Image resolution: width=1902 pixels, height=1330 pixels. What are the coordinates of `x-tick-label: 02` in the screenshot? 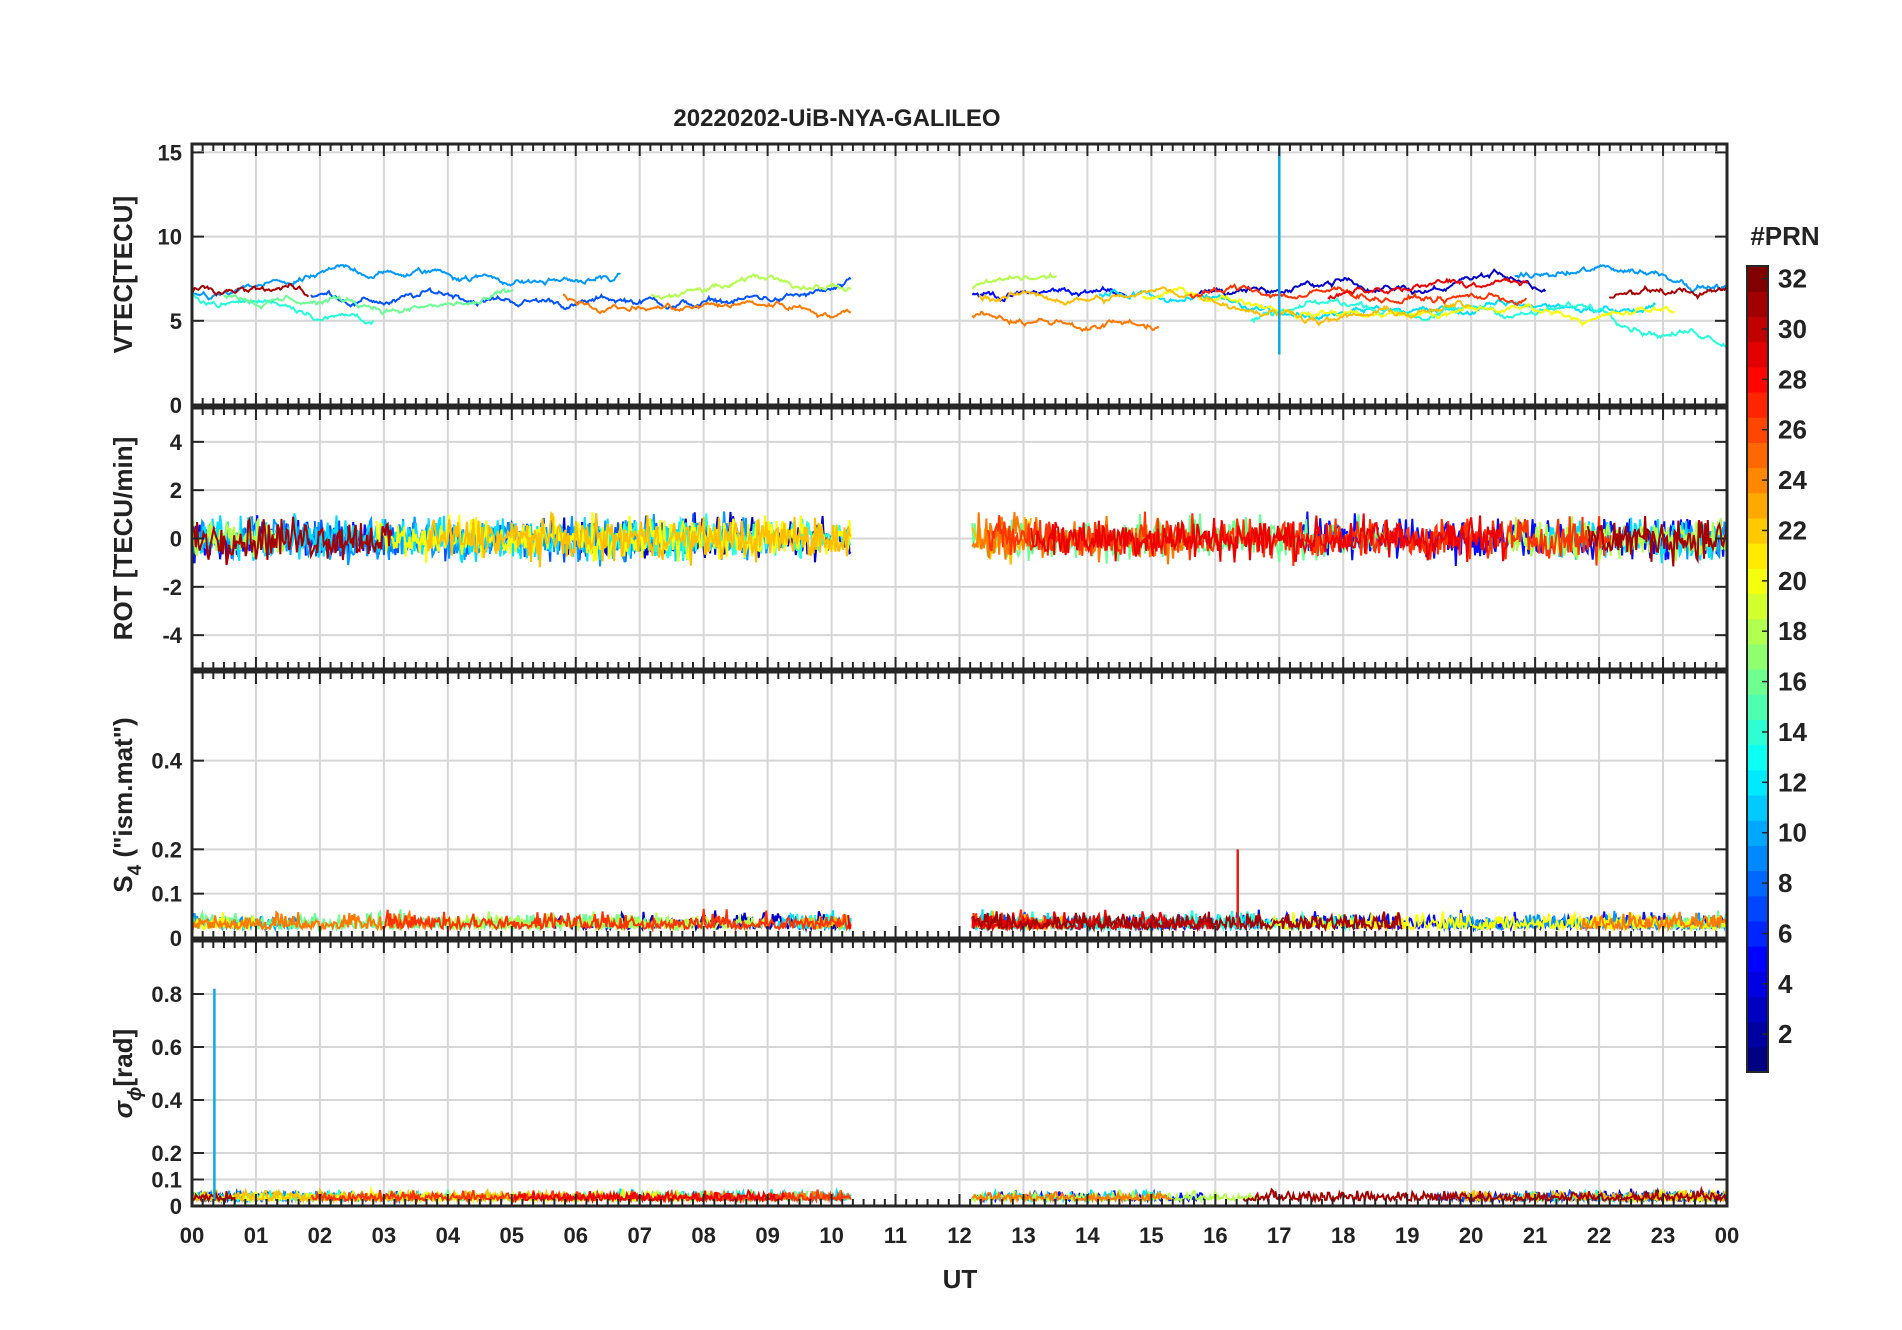 It's located at (320, 1235).